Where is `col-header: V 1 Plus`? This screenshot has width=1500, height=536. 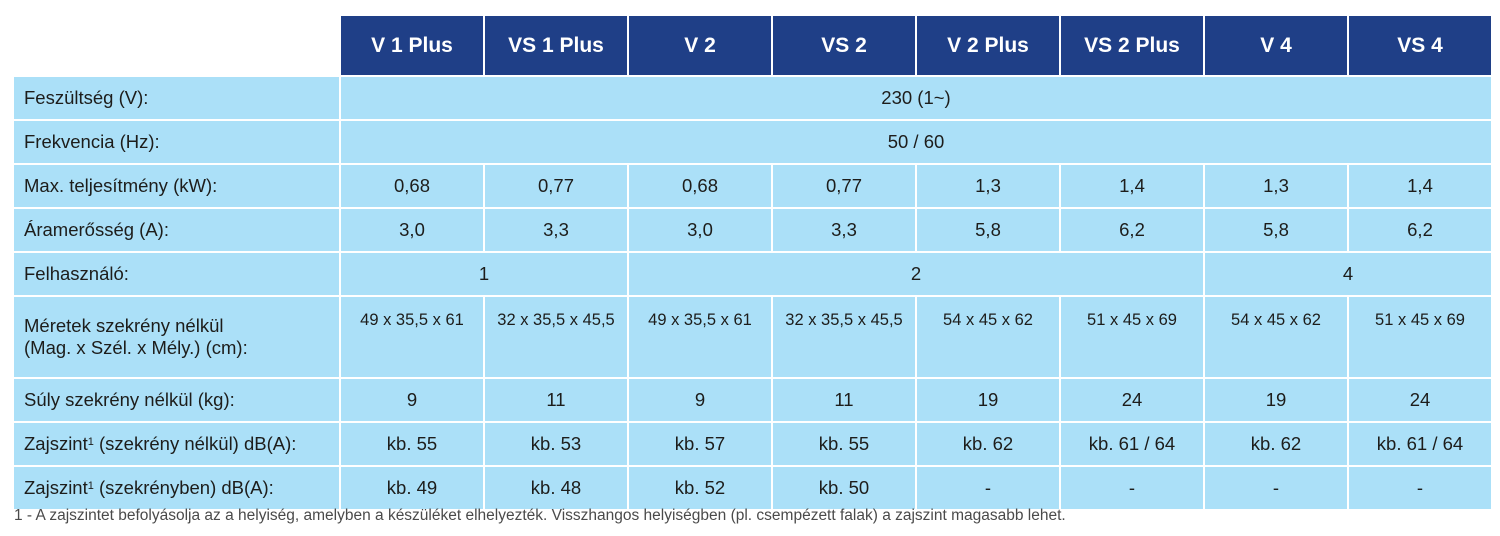 col-header: V 1 Plus is located at coordinates (412, 45).